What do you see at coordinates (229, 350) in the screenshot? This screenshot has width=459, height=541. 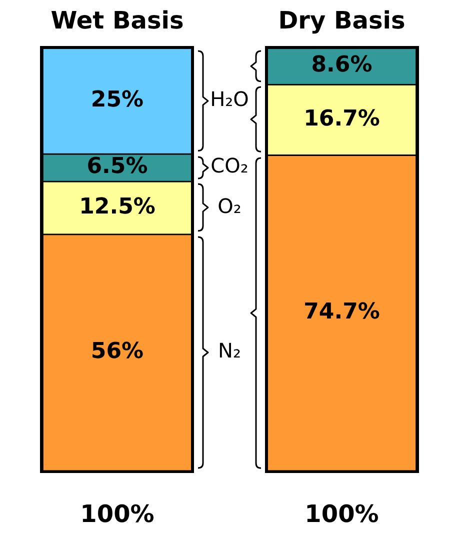 I see `series-label: N₂` at bounding box center [229, 350].